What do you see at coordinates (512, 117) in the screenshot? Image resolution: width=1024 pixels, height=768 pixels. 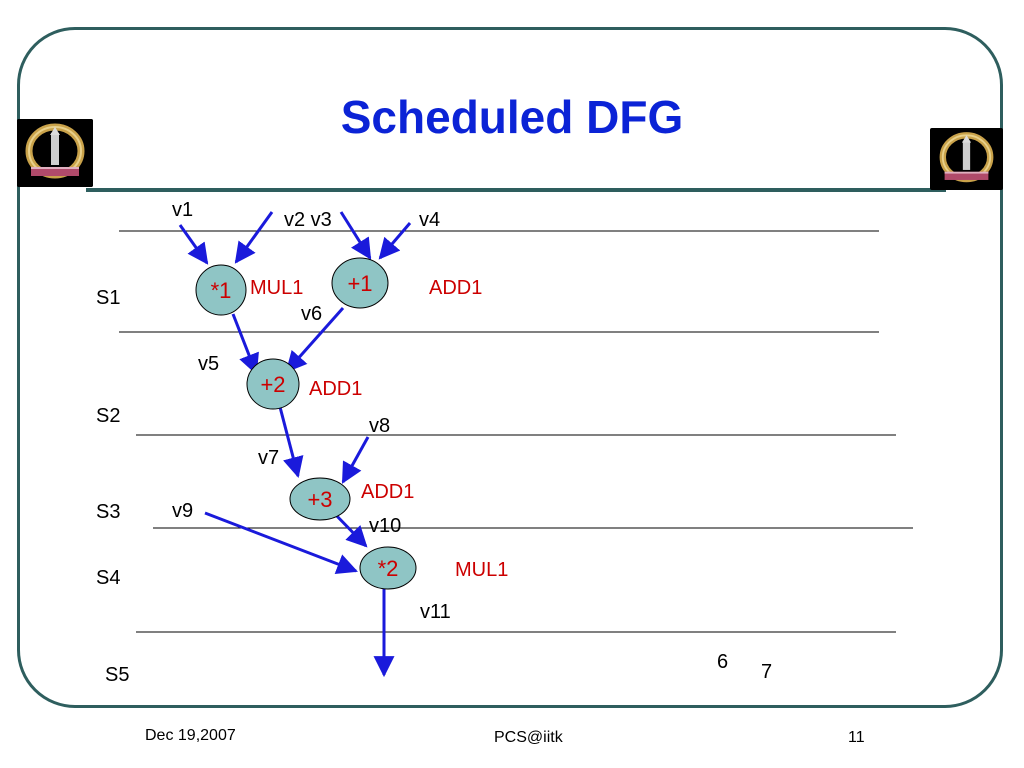 I see `slide-title: Scheduled DFG` at bounding box center [512, 117].